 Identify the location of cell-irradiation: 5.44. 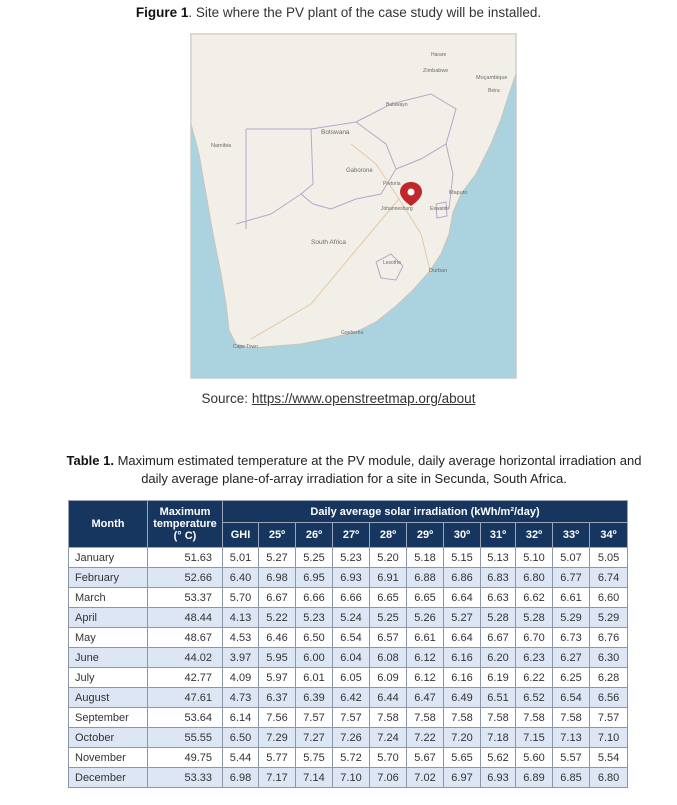
(240, 757).